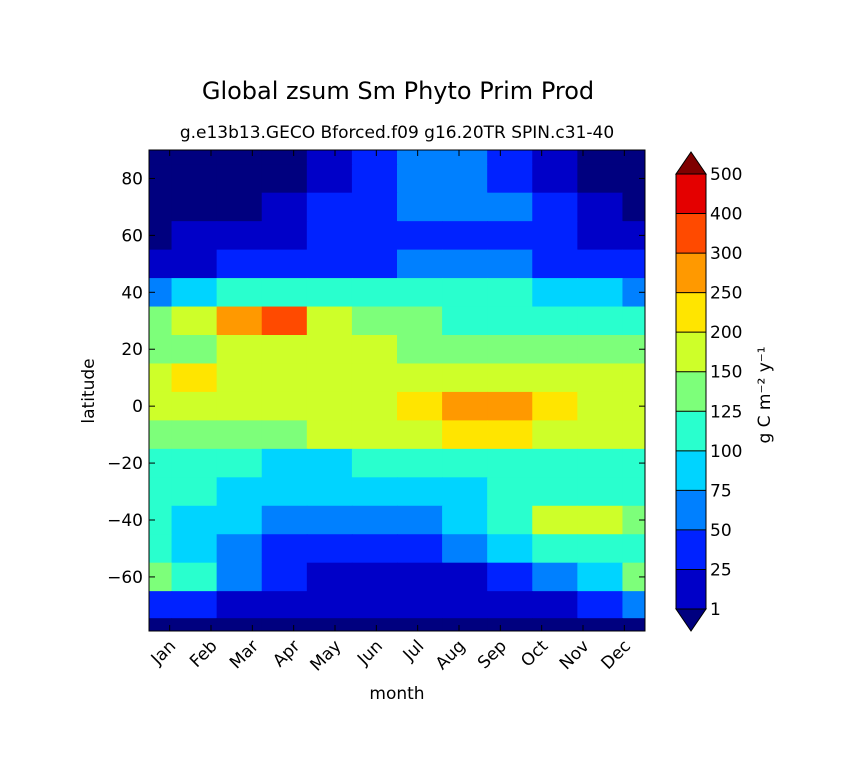 The width and height of the screenshot is (858, 783). Describe the element at coordinates (726, 412) in the screenshot. I see `colorbar-tick-label: 125` at that location.